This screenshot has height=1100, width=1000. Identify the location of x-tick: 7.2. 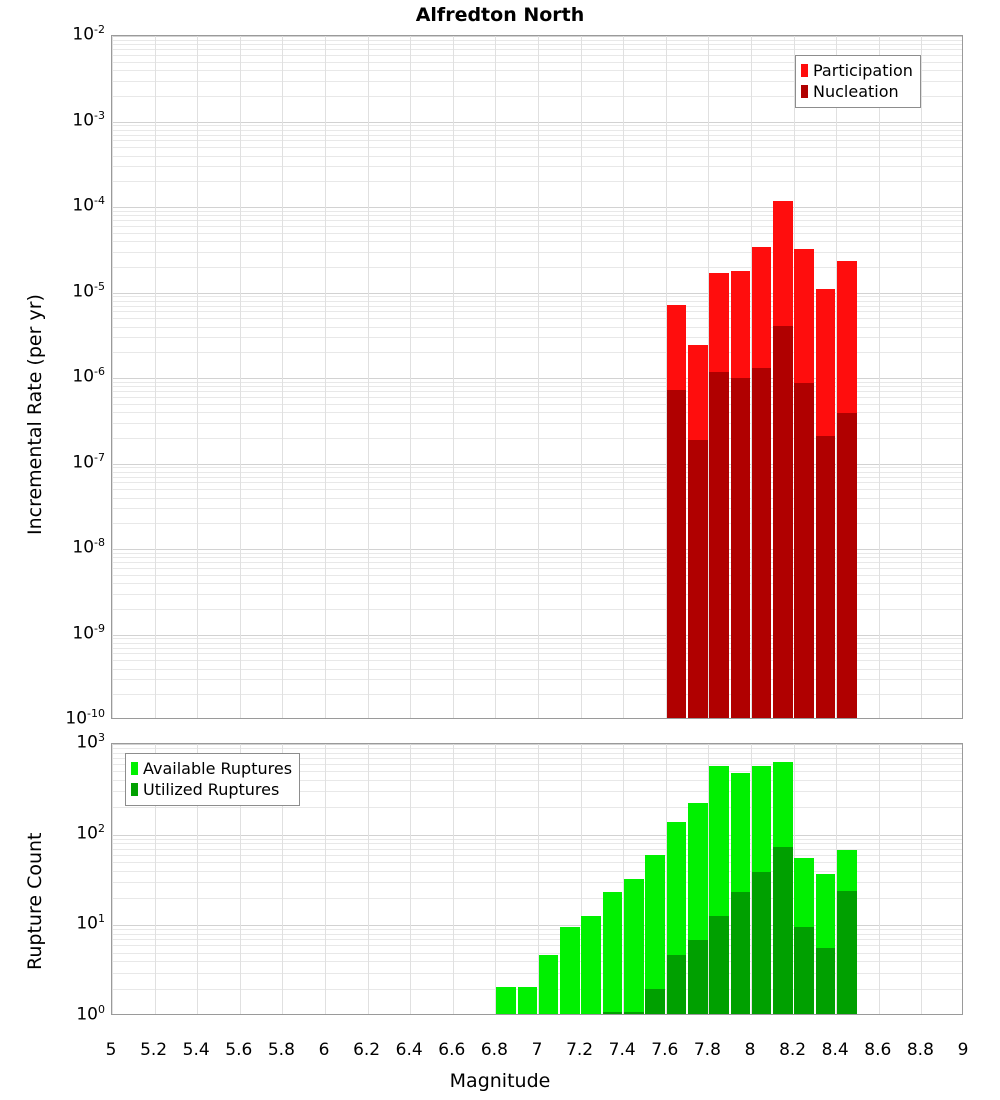
(580, 1050).